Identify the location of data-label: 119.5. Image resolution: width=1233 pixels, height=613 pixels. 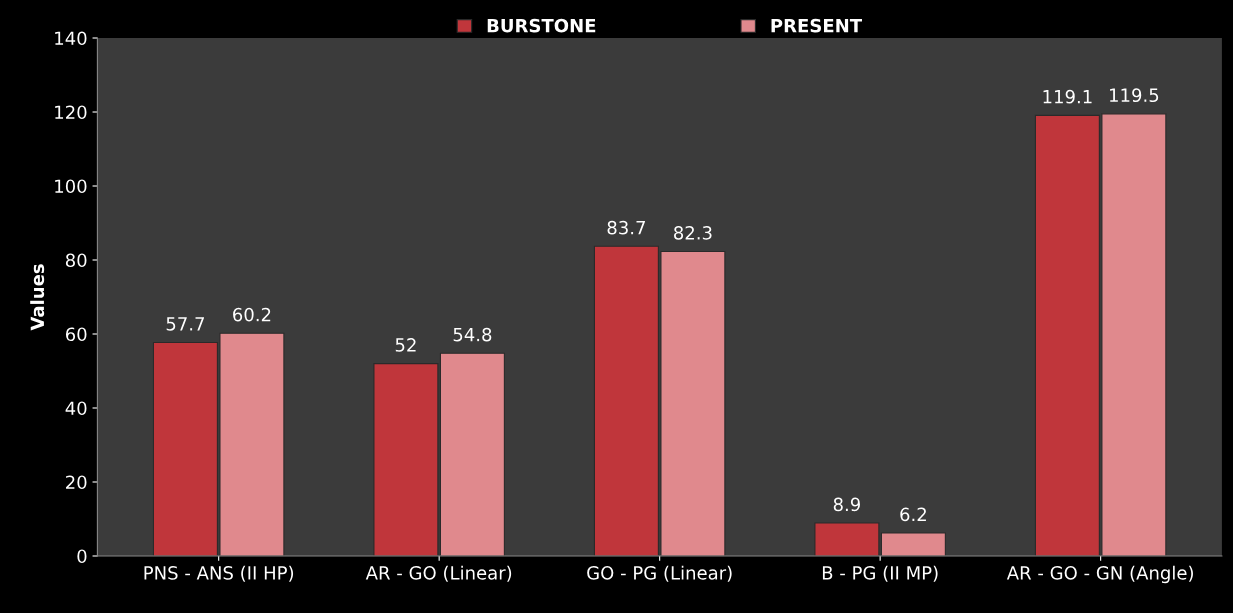
(1134, 95).